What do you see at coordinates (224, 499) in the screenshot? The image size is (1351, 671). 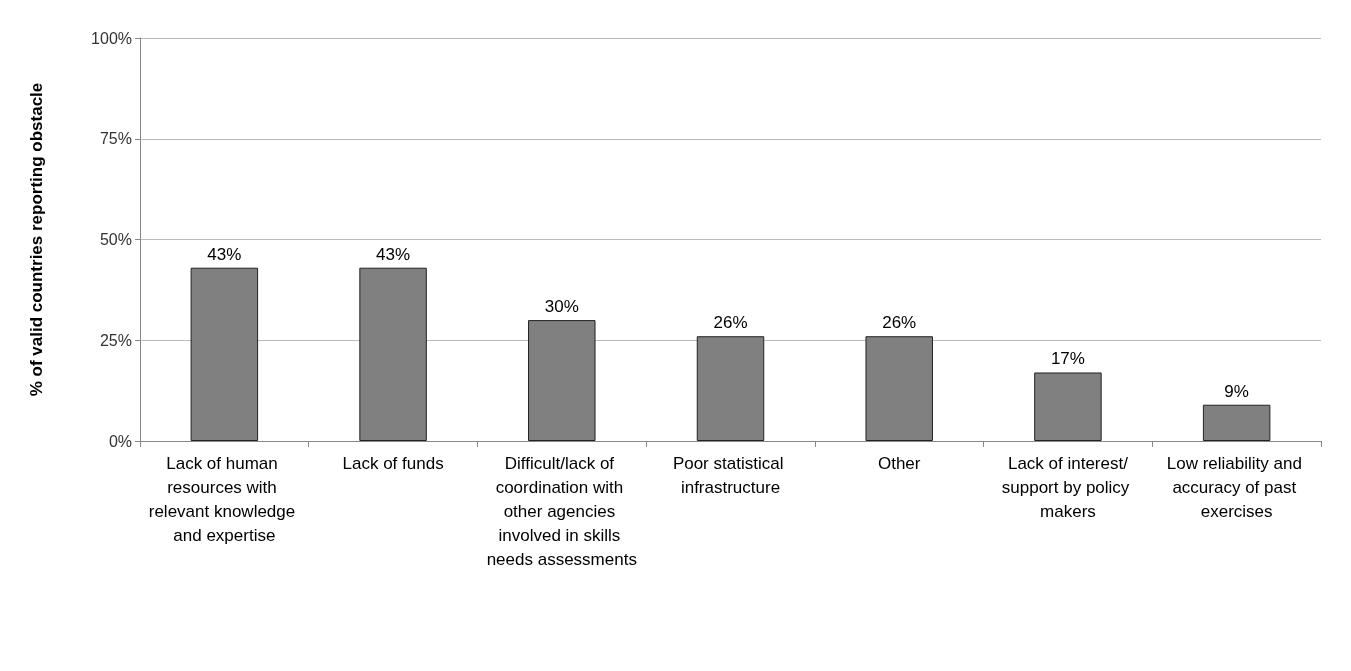 I see `x-tick-label: Lack of human resources with relevant knowledge and expertise` at bounding box center [224, 499].